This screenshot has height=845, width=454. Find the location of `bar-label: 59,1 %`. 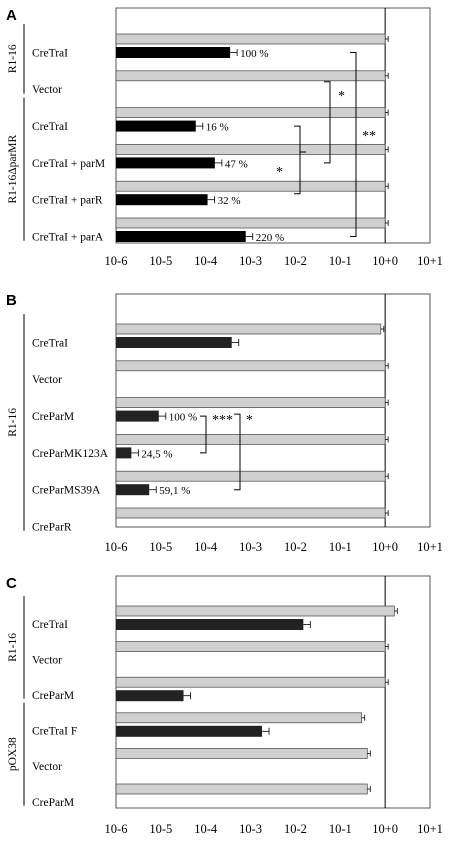

bar-label: 59,1 % is located at coordinates (174, 491).